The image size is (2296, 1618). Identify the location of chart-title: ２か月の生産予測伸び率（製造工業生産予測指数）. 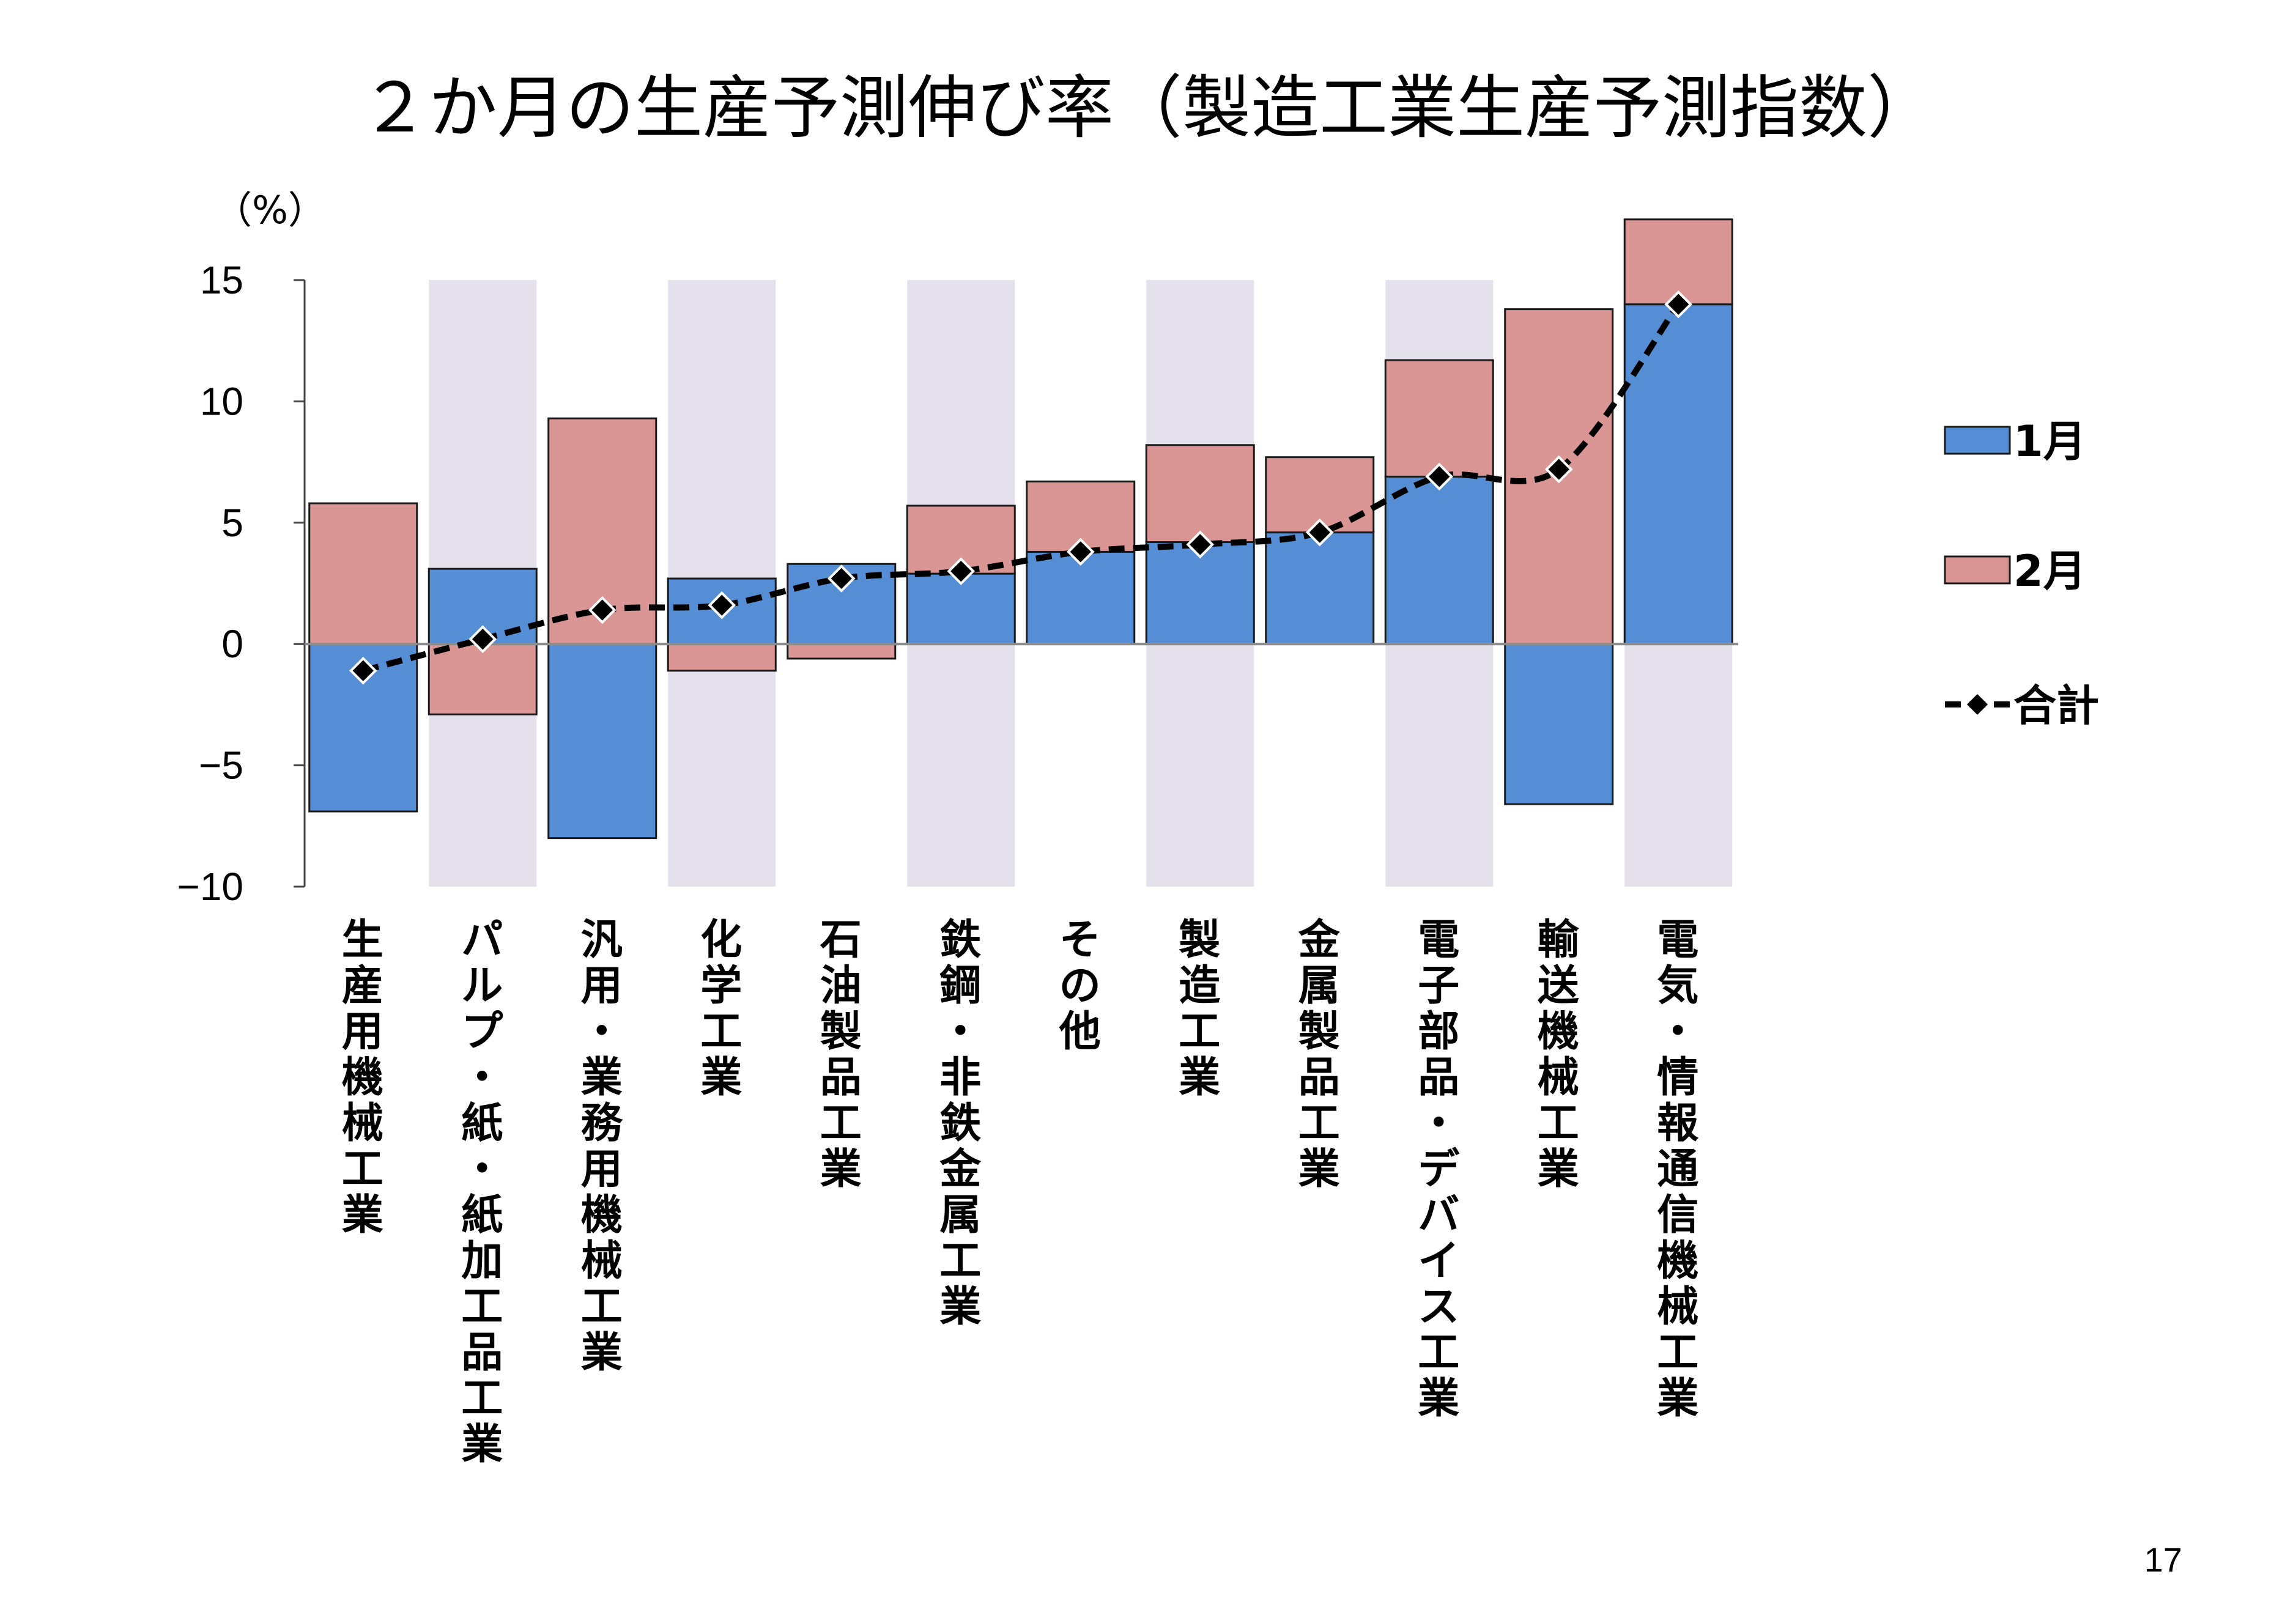
(1148, 108).